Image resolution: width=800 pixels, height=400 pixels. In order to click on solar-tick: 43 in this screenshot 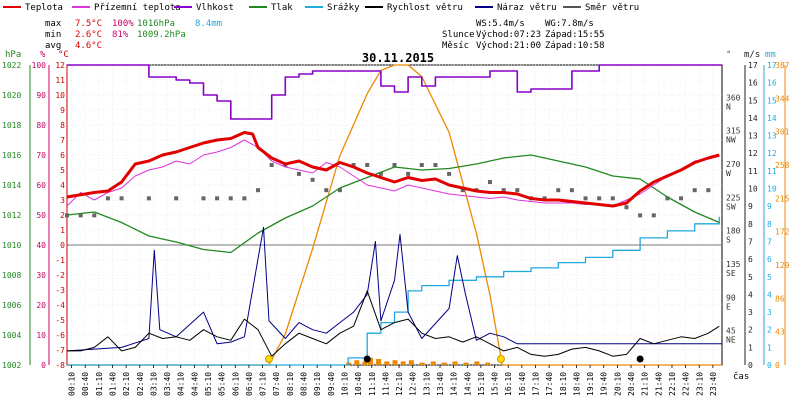, I will do `click(780, 332)`.